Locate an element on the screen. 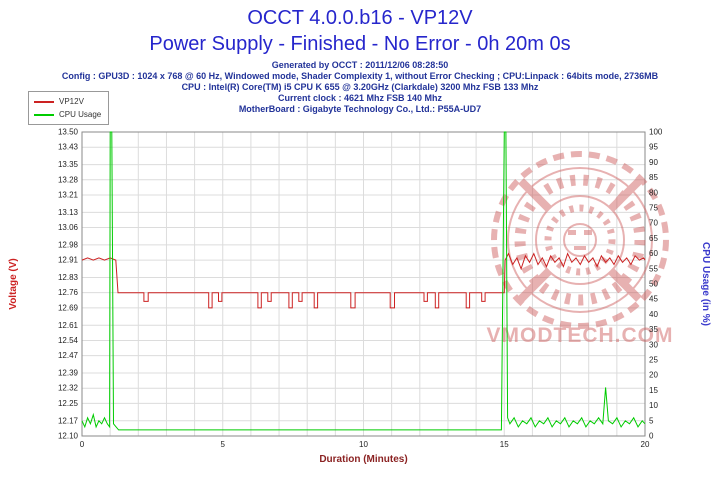 The height and width of the screenshot is (480, 720). cpu-usage-line-swatch is located at coordinates (44, 114).